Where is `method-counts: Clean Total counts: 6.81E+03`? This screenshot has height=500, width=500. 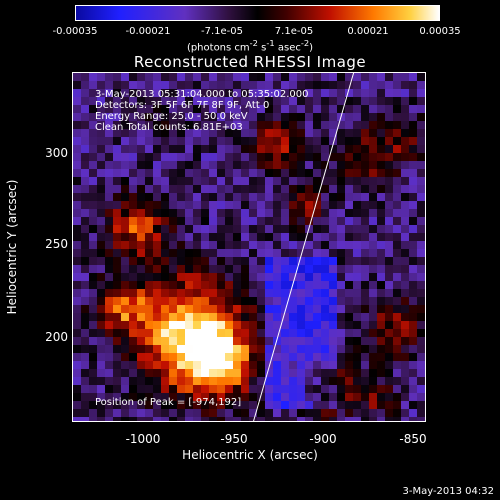
method-counts: Clean Total counts: 6.81E+03 is located at coordinates (169, 127).